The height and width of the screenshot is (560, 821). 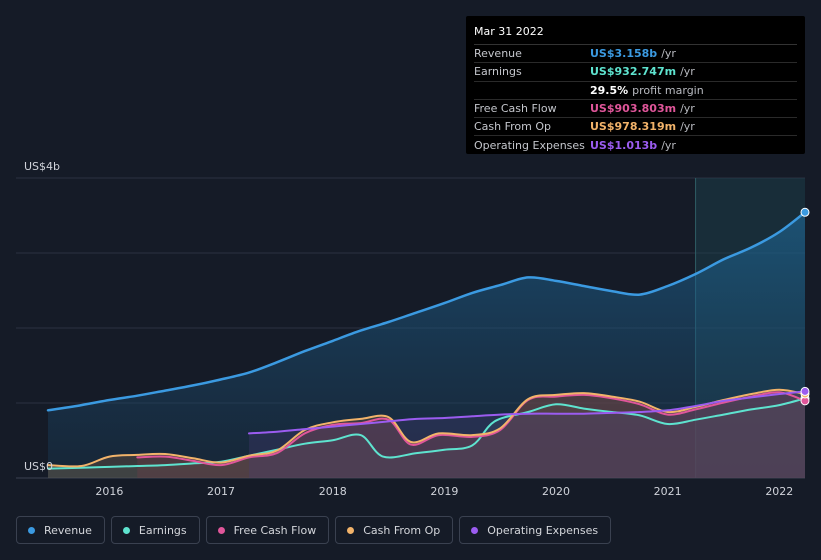 What do you see at coordinates (779, 491) in the screenshot?
I see `x-tick-label: 2022` at bounding box center [779, 491].